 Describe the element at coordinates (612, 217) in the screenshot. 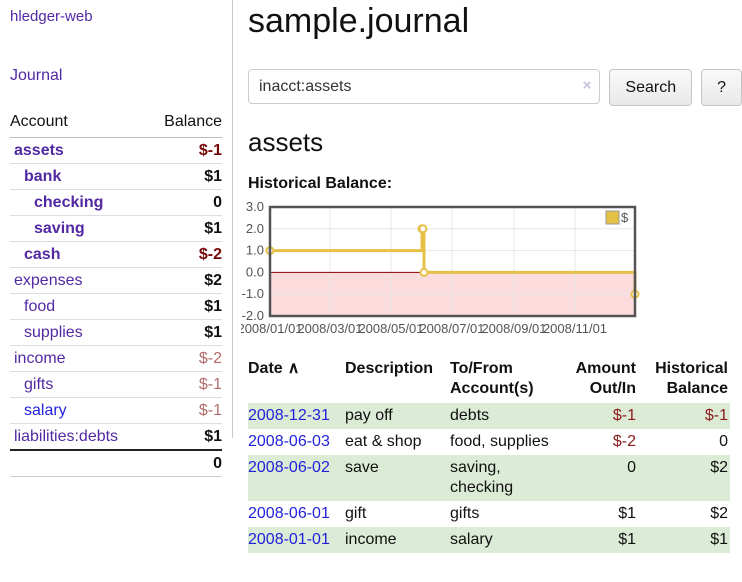

I see `legend-swatch` at that location.